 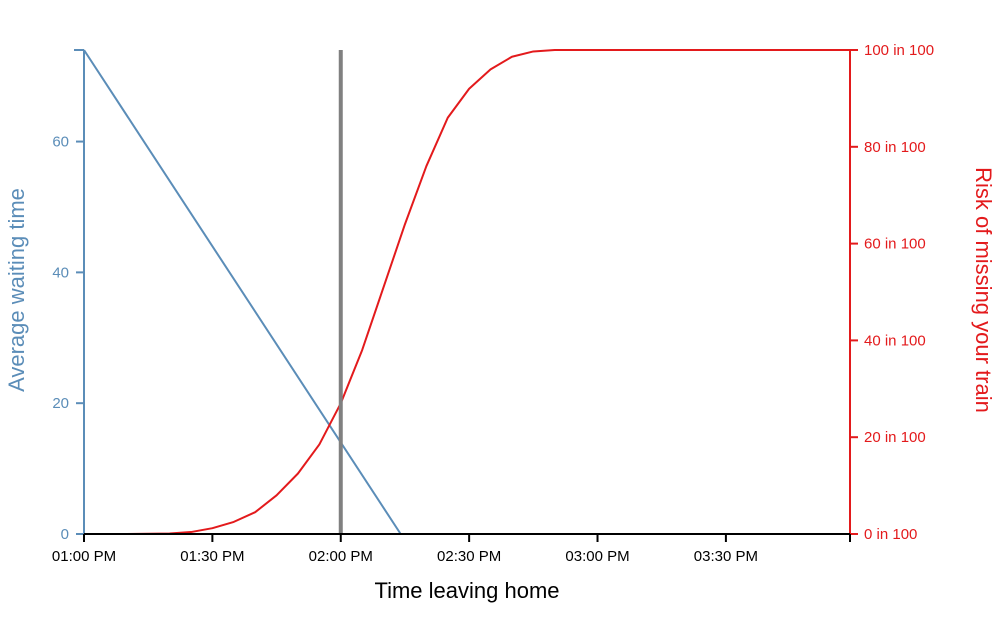 What do you see at coordinates (983, 290) in the screenshot?
I see `right-y-axis-title: Risk of missing your train` at bounding box center [983, 290].